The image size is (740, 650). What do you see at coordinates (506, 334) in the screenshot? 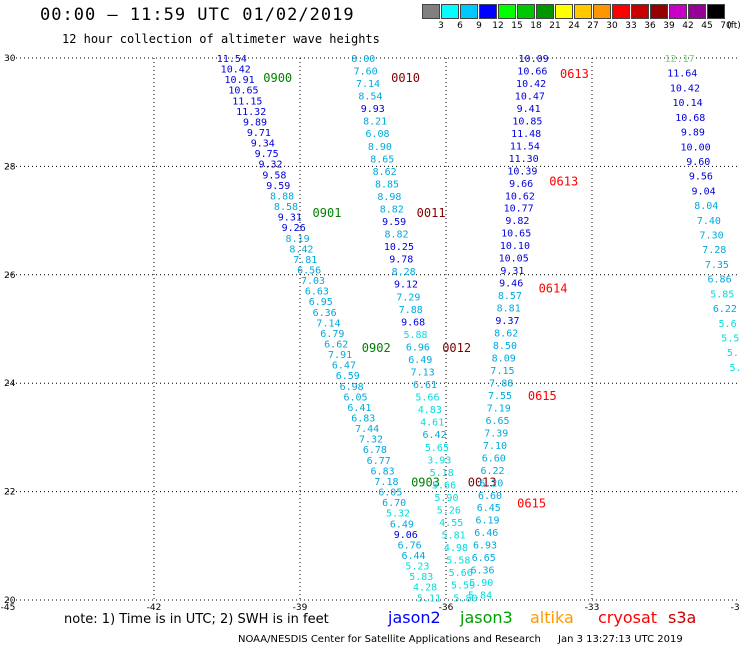
I see `wave-height-label: 8.62` at bounding box center [506, 334].